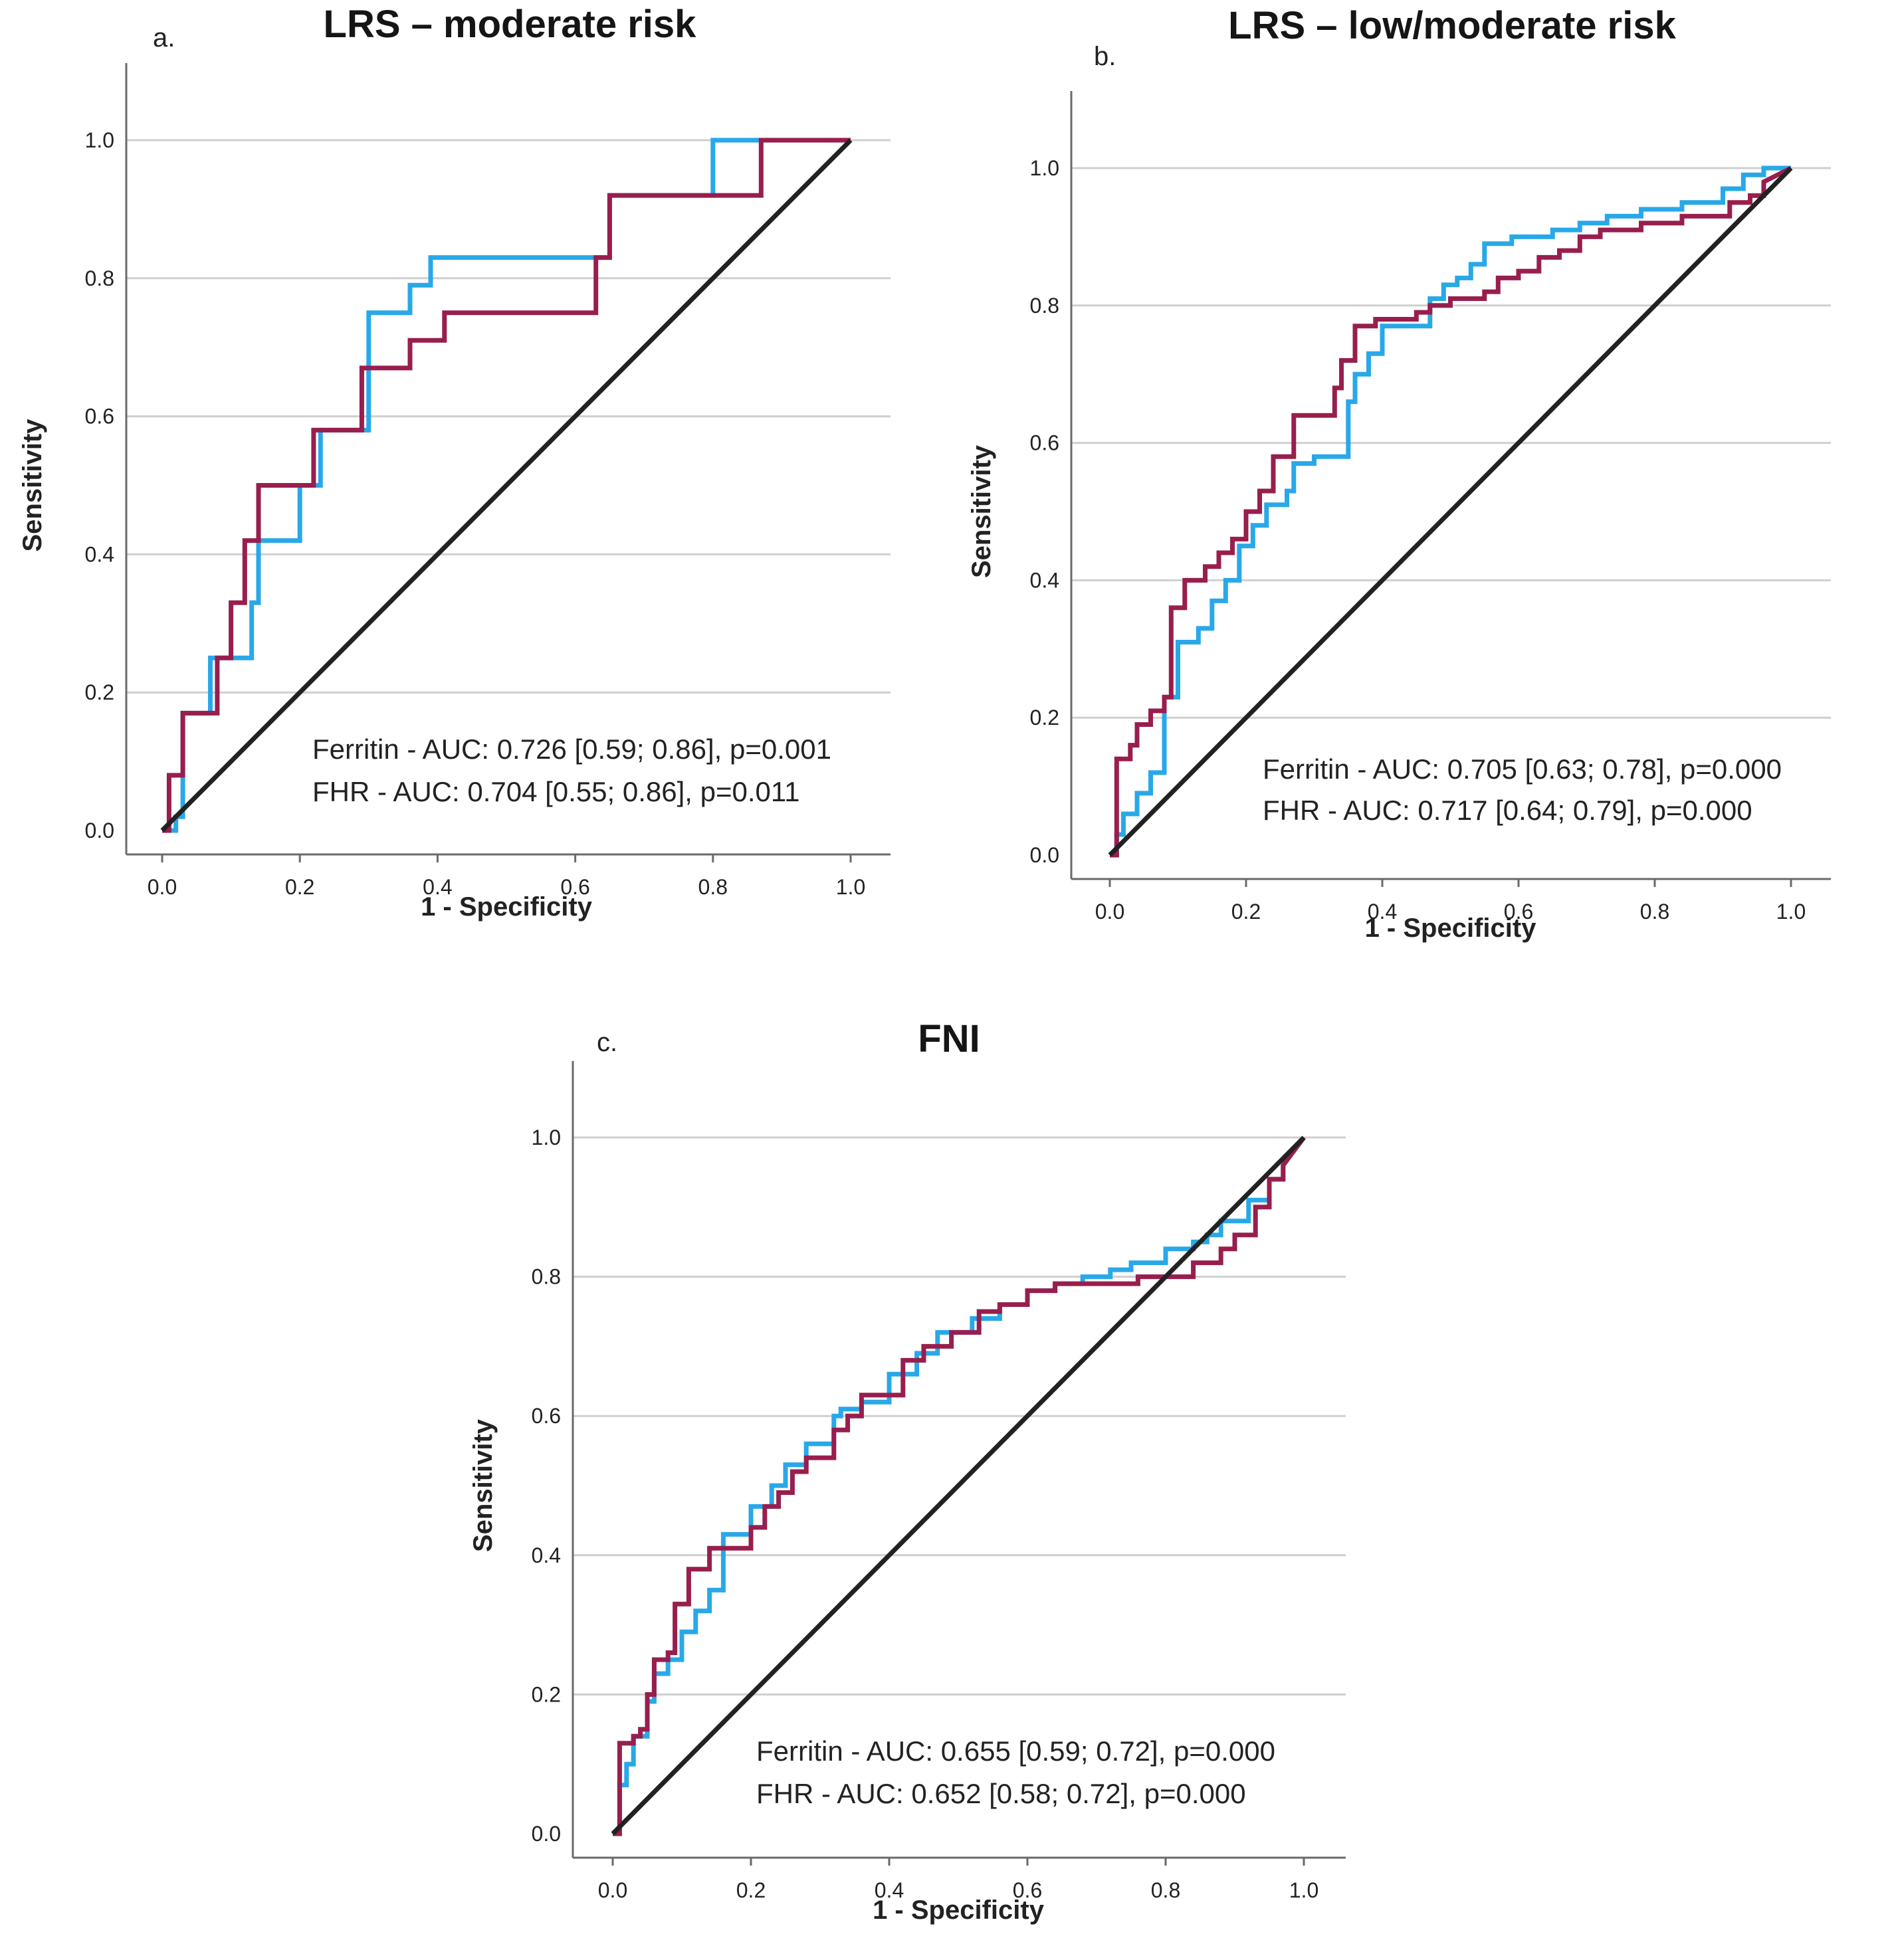 The height and width of the screenshot is (1960, 1894). I want to click on panel-label: b., so click(1105, 56).